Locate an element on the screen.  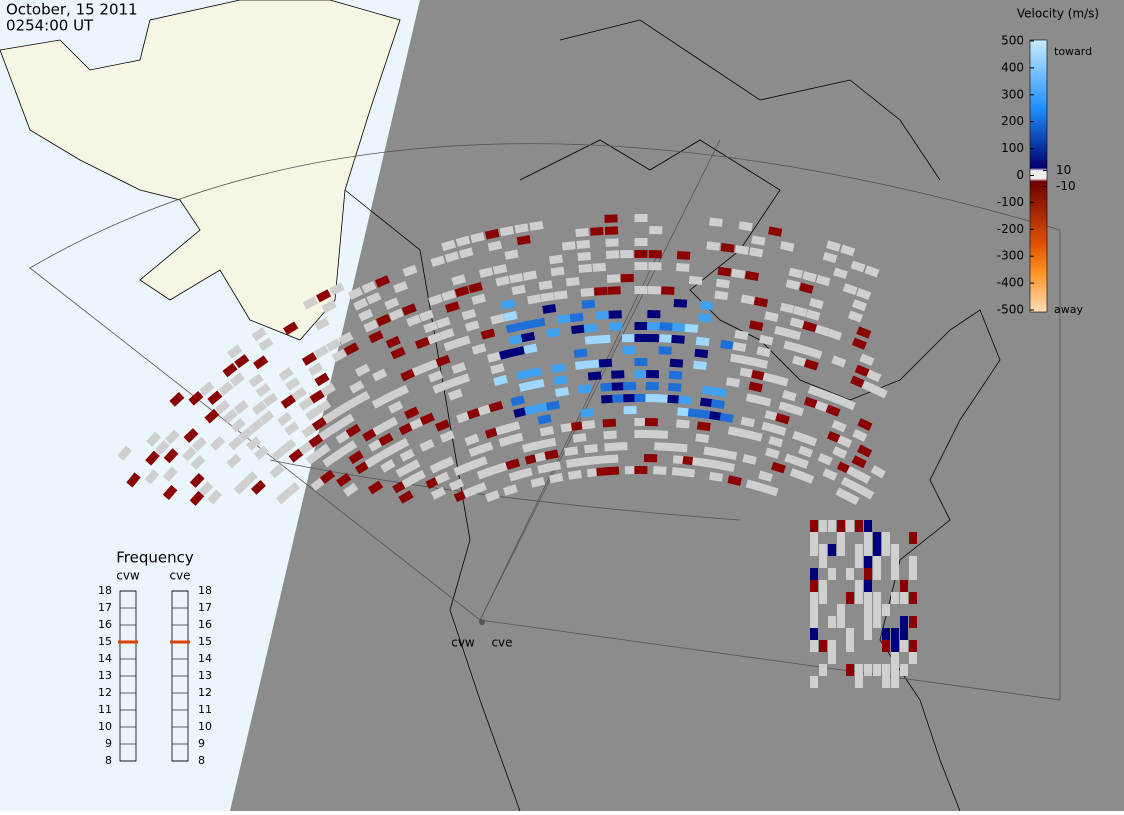
frequency-tick-label: 11 is located at coordinates (205, 709).